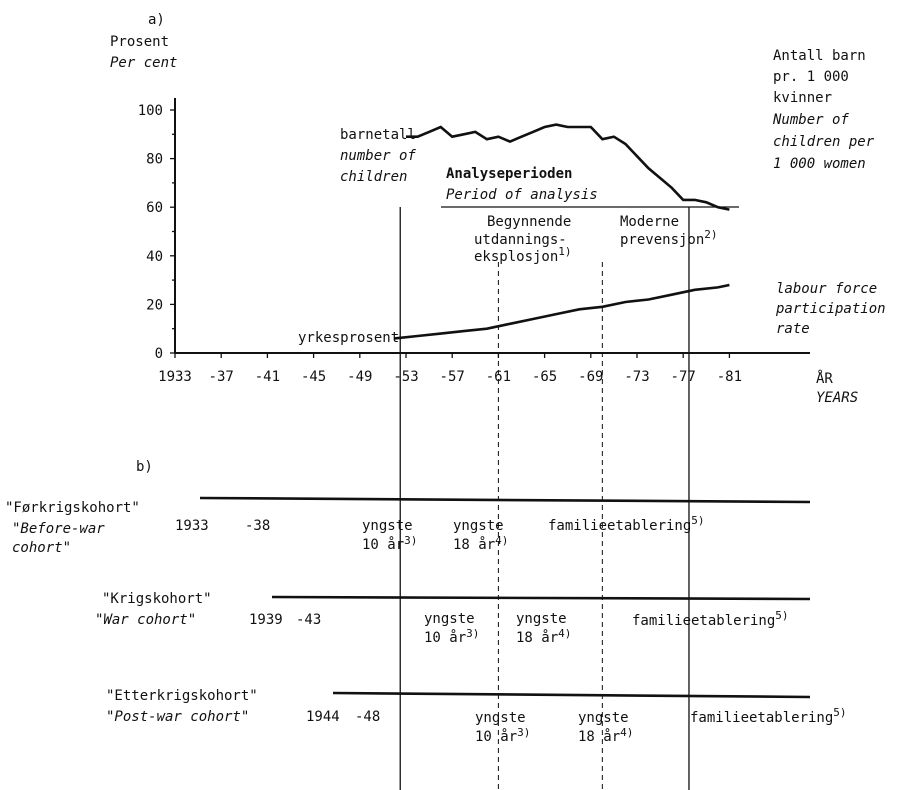 This screenshot has width=913, height=790. What do you see at coordinates (175, 377) in the screenshot?
I see `x-tick-label: 1933` at bounding box center [175, 377].